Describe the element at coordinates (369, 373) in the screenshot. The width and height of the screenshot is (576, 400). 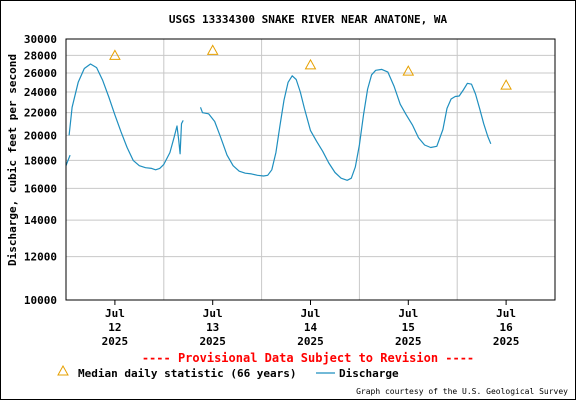
I see `legend-discharge-label: Discharge` at that location.